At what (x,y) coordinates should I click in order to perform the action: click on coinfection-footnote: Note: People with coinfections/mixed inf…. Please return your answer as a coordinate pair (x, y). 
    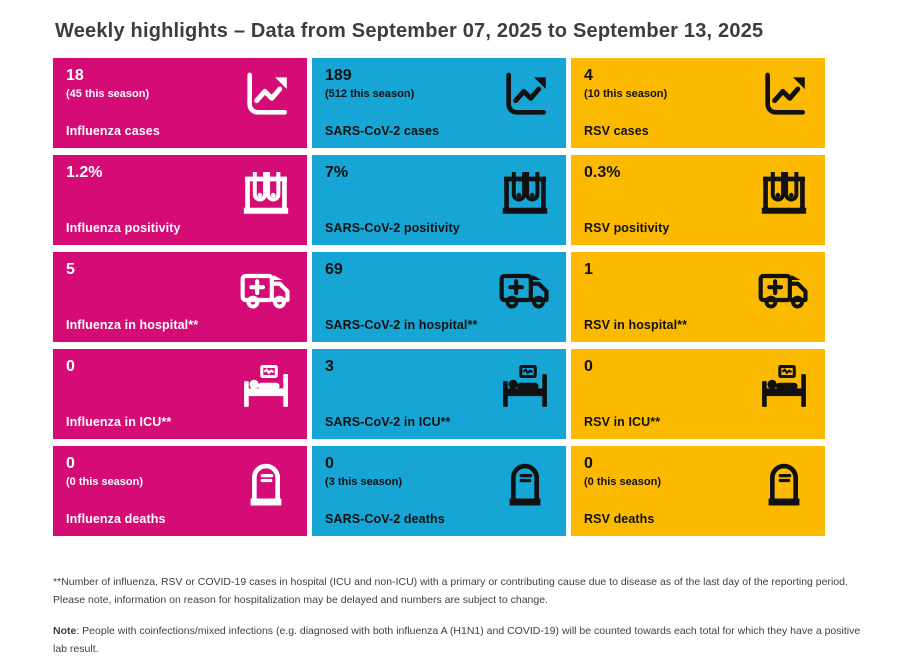
    Looking at the image, I should click on (461, 641).